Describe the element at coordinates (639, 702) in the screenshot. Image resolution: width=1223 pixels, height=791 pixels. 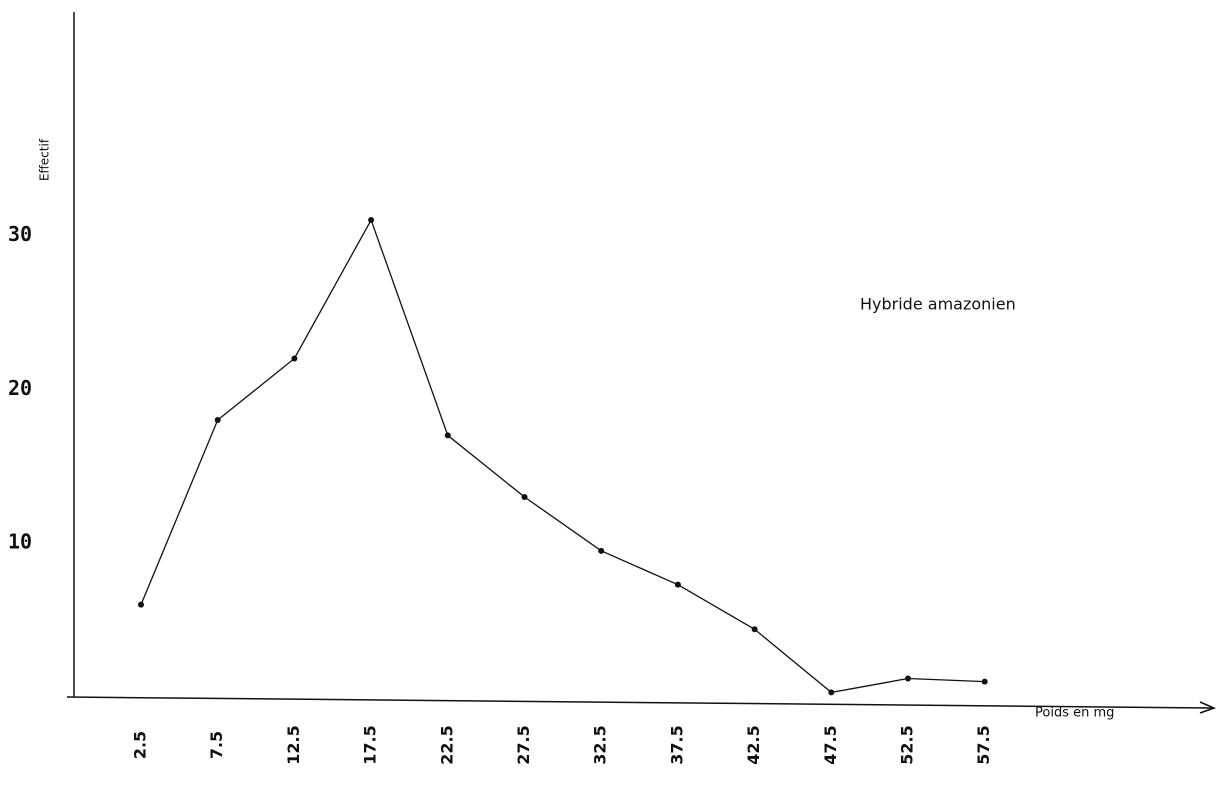
I see `x-axis` at that location.